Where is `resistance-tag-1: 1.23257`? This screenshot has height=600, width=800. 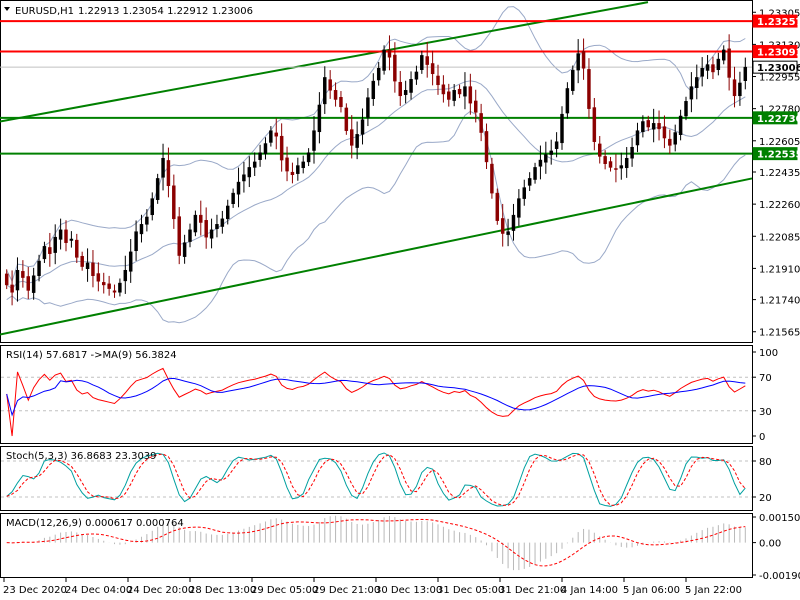 resistance-tag-1: 1.23257 is located at coordinates (778, 22).